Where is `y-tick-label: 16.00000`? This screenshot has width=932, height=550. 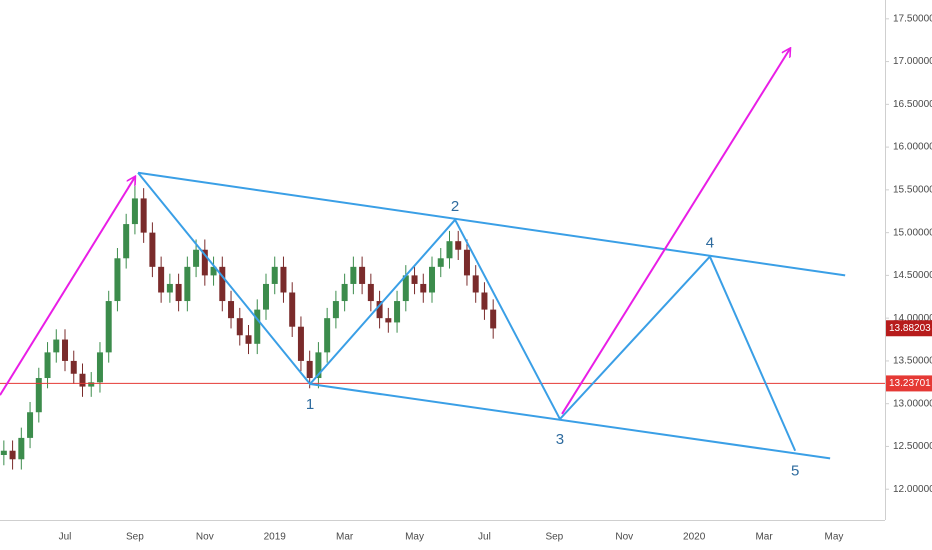 y-tick-label: 16.00000 is located at coordinates (912, 147).